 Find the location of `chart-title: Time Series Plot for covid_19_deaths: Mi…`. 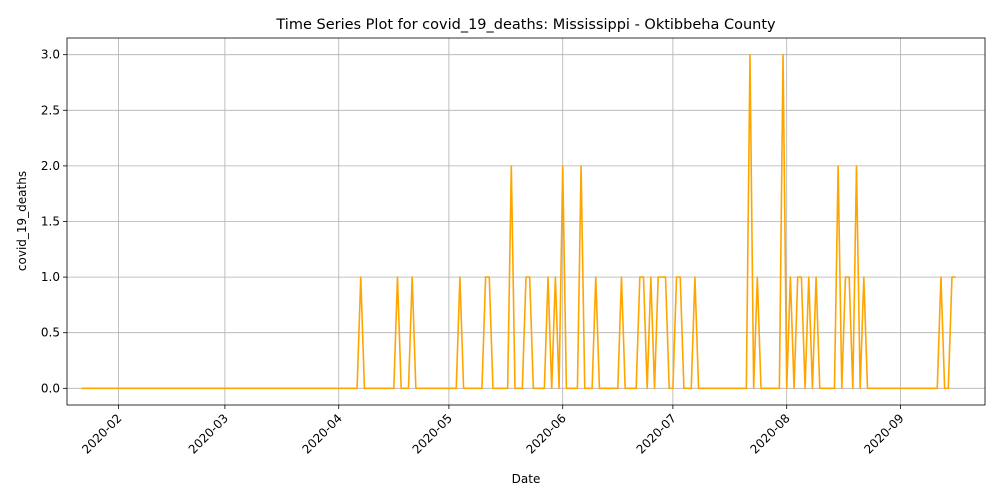

chart-title: Time Series Plot for covid_19_deaths: Mi… is located at coordinates (525, 25).